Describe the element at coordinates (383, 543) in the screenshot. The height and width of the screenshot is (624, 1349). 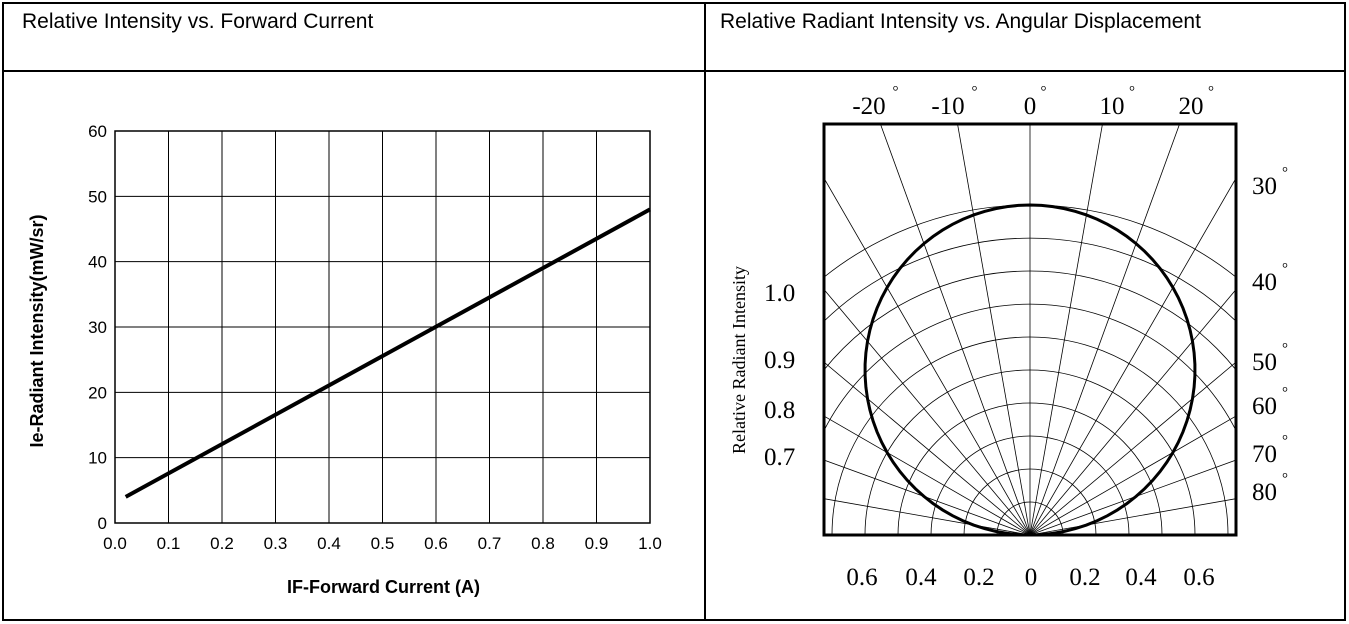
I see `x-tick-label: 0.5` at that location.